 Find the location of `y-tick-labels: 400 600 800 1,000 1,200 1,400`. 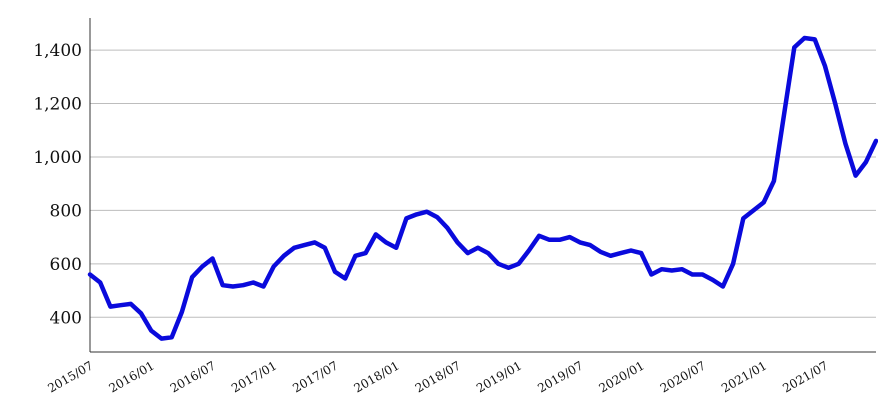

y-tick-labels: 400 600 800 1,000 1,200 1,400 is located at coordinates (57, 184).